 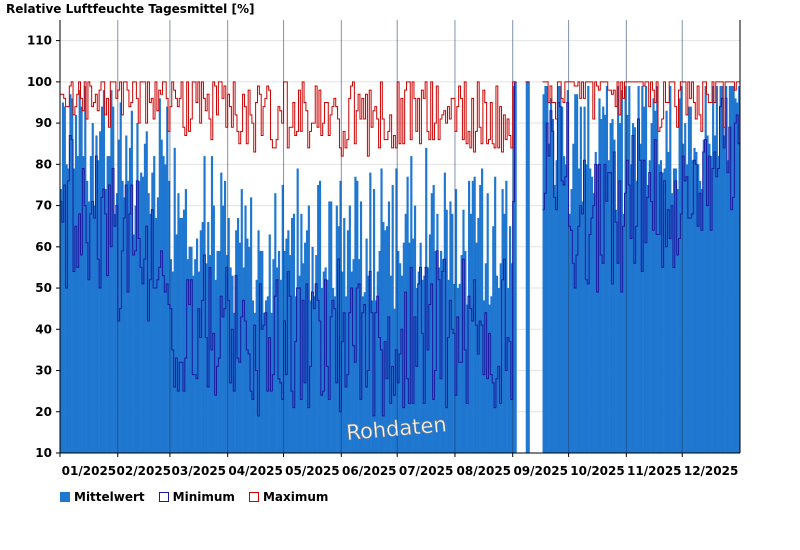 What do you see at coordinates (295, 497) in the screenshot?
I see `legend-label-max: Maximum` at bounding box center [295, 497].